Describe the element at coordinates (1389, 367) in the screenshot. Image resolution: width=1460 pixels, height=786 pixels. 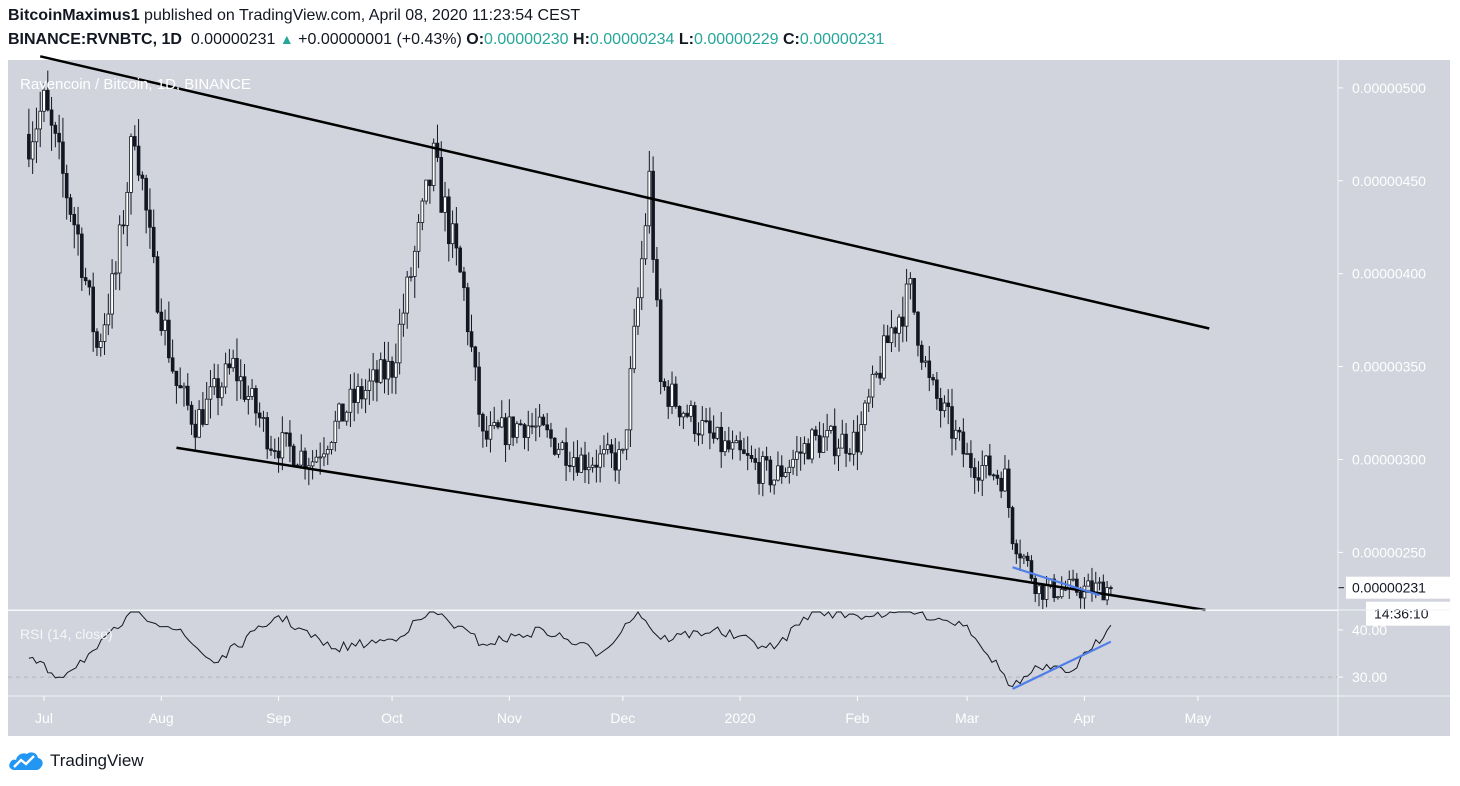
I see `y-tick-label: 0.00000350` at that location.